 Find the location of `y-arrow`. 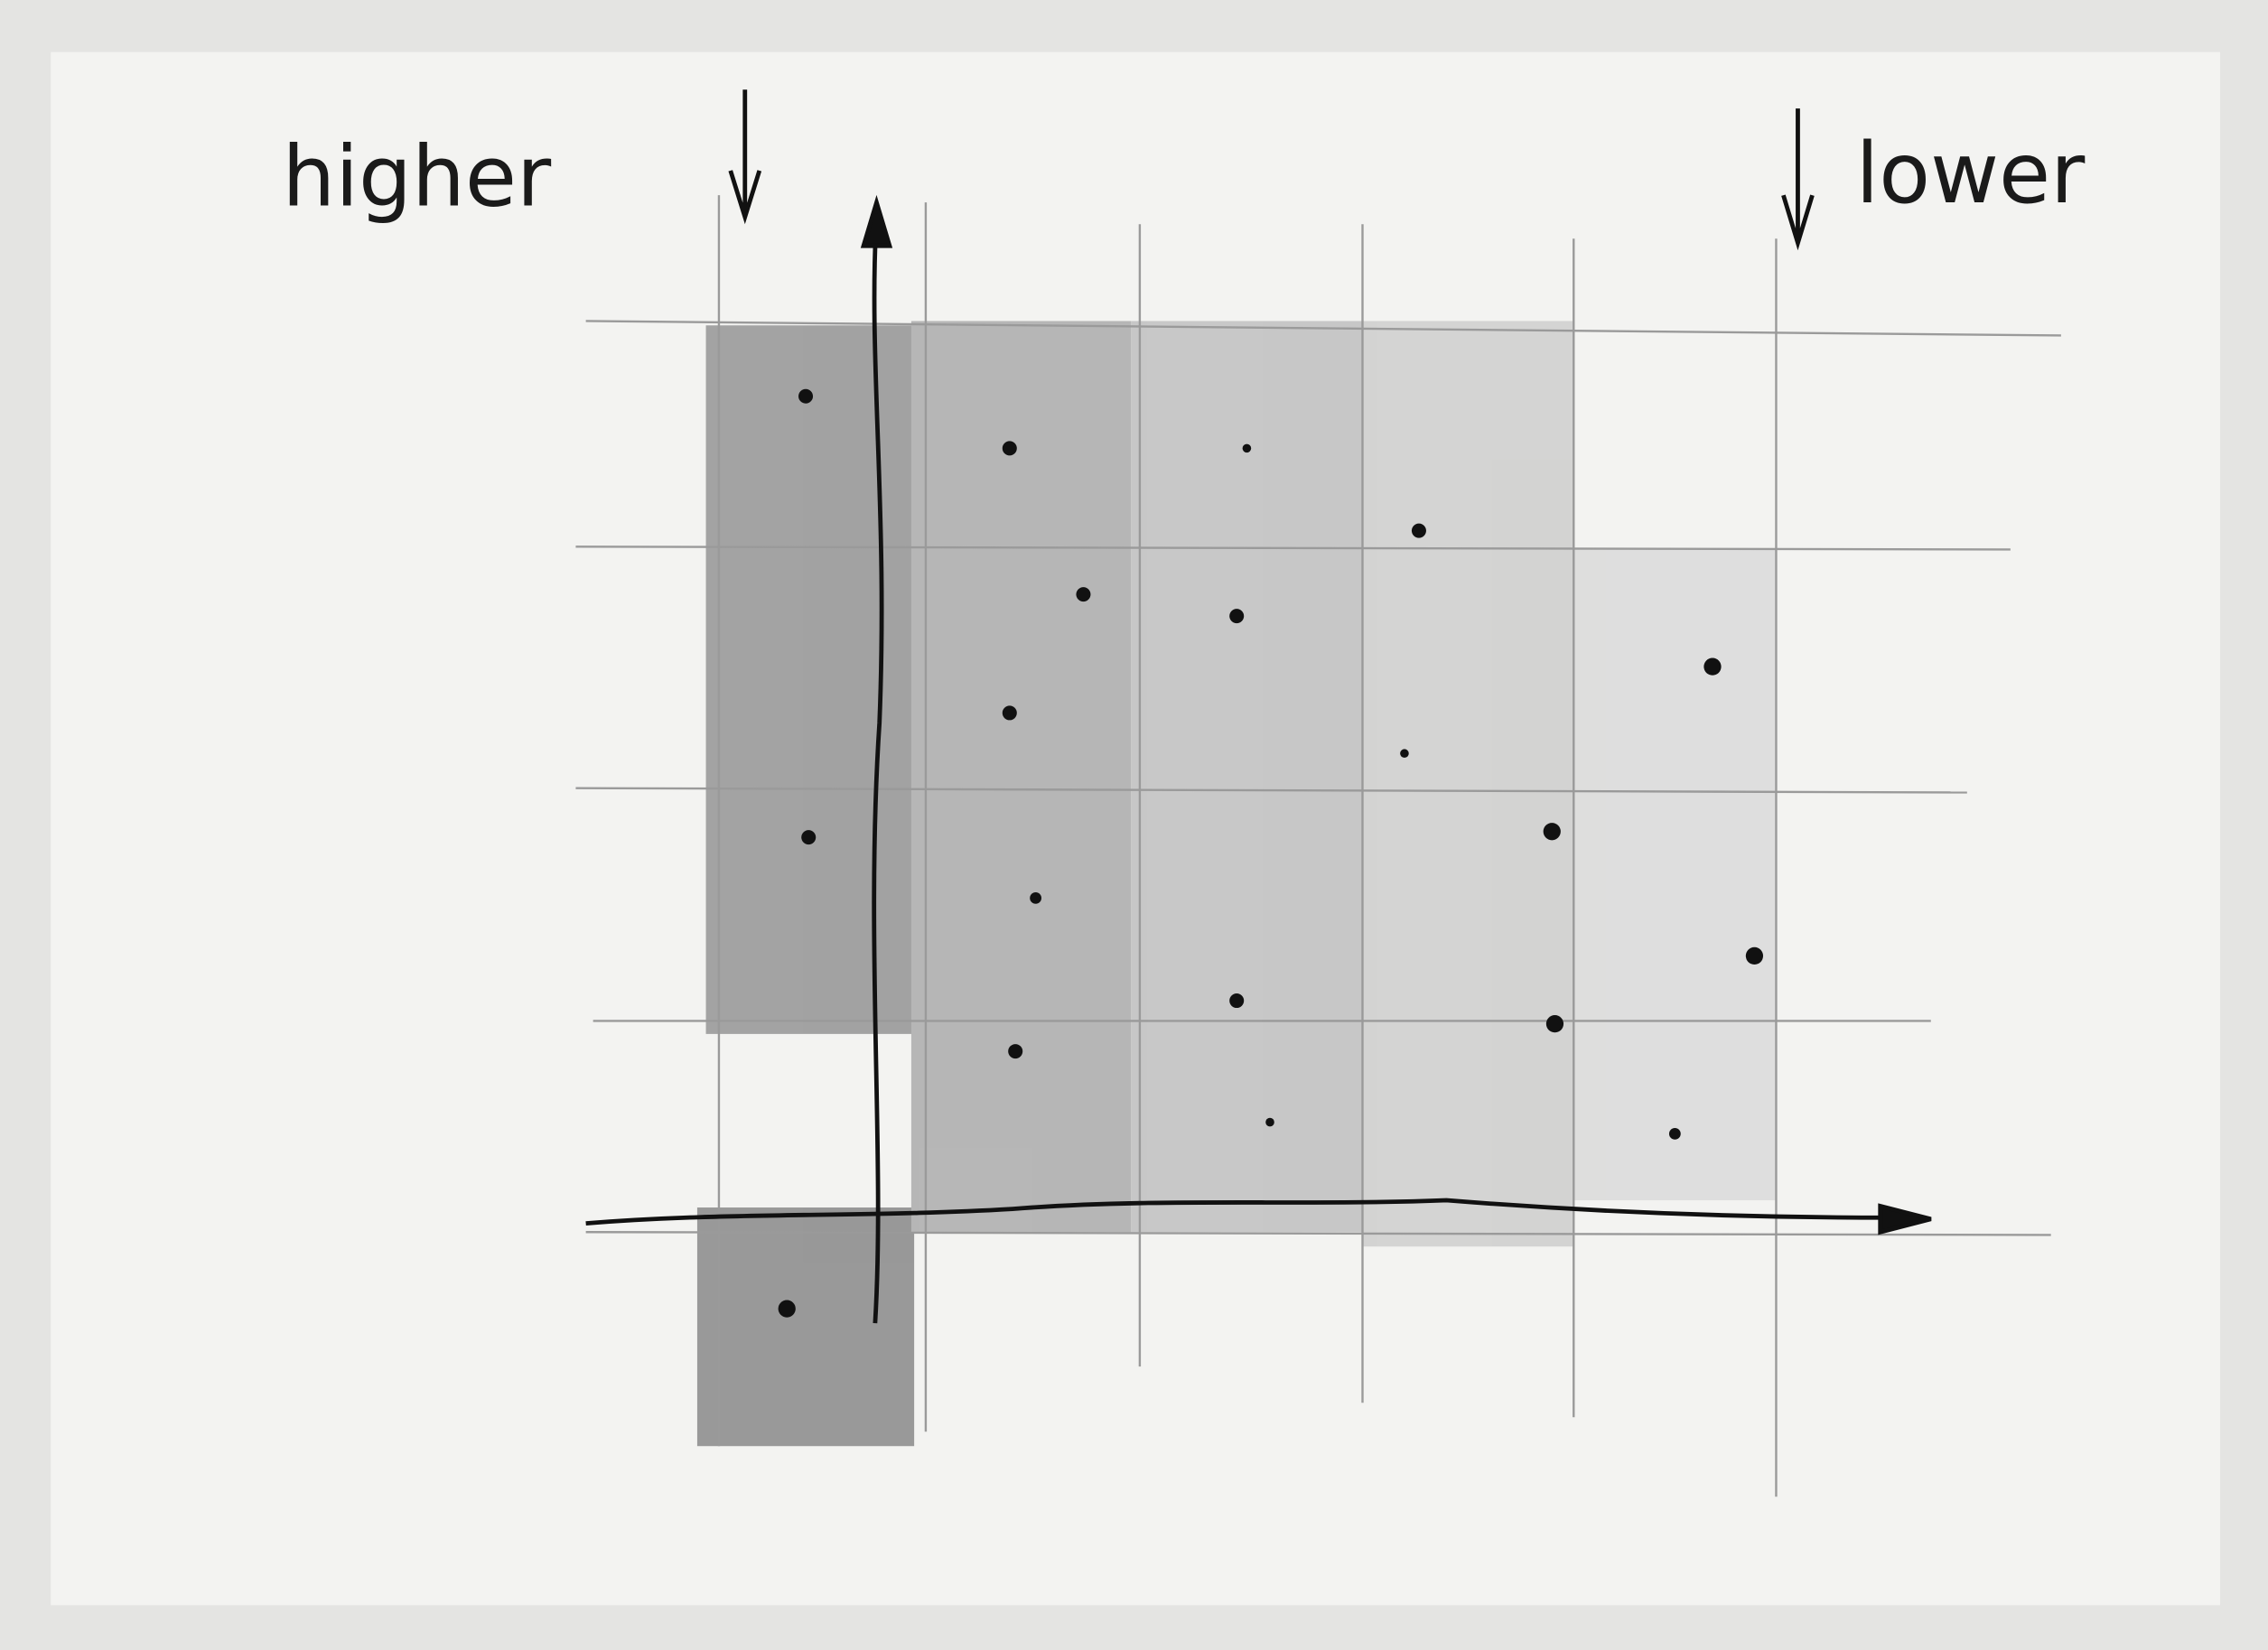

y-arrow is located at coordinates (876, 221).